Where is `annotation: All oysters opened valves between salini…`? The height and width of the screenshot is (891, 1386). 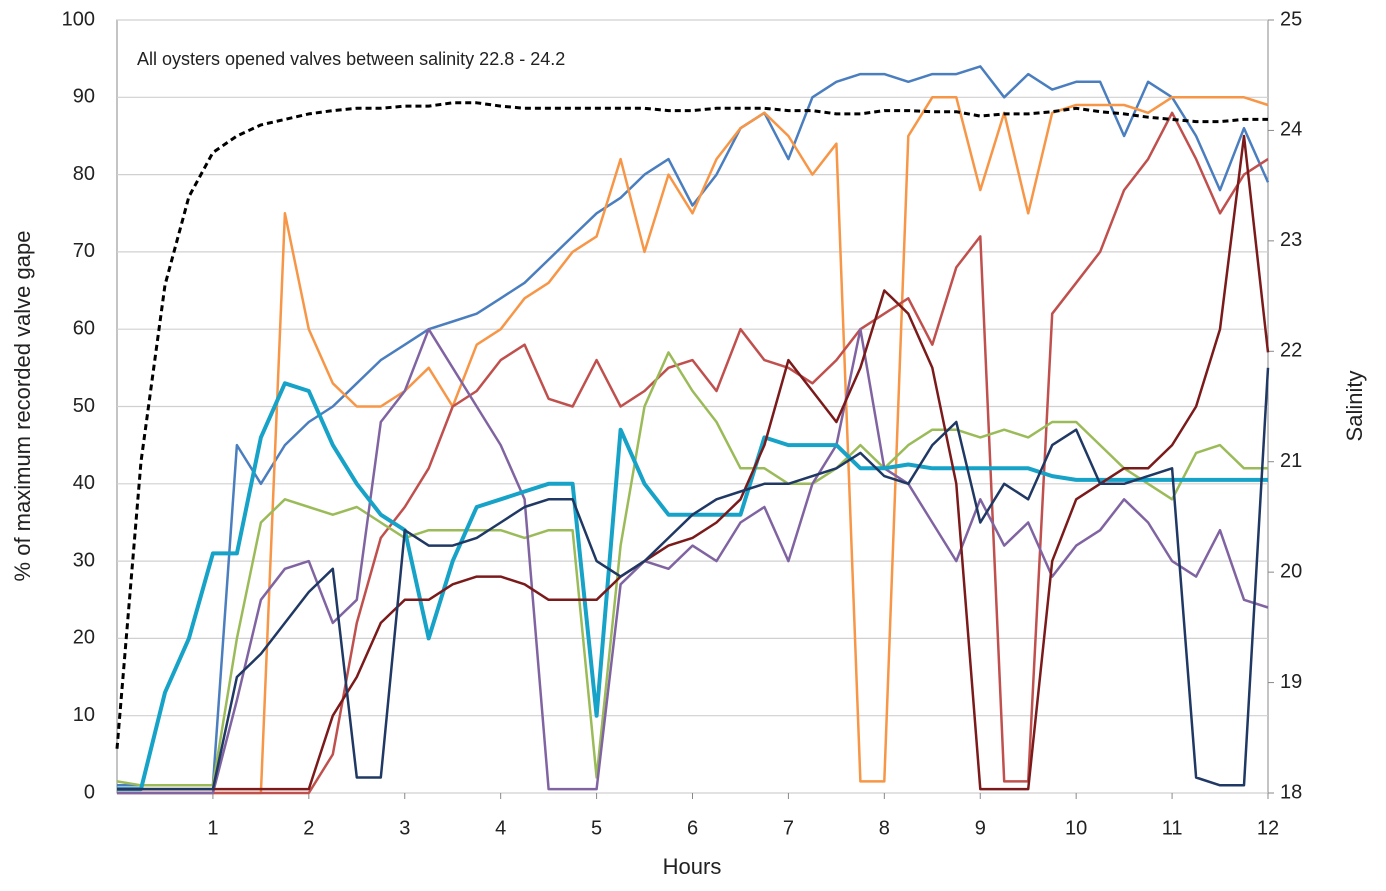
annotation: All oysters opened valves between salini… is located at coordinates (351, 59).